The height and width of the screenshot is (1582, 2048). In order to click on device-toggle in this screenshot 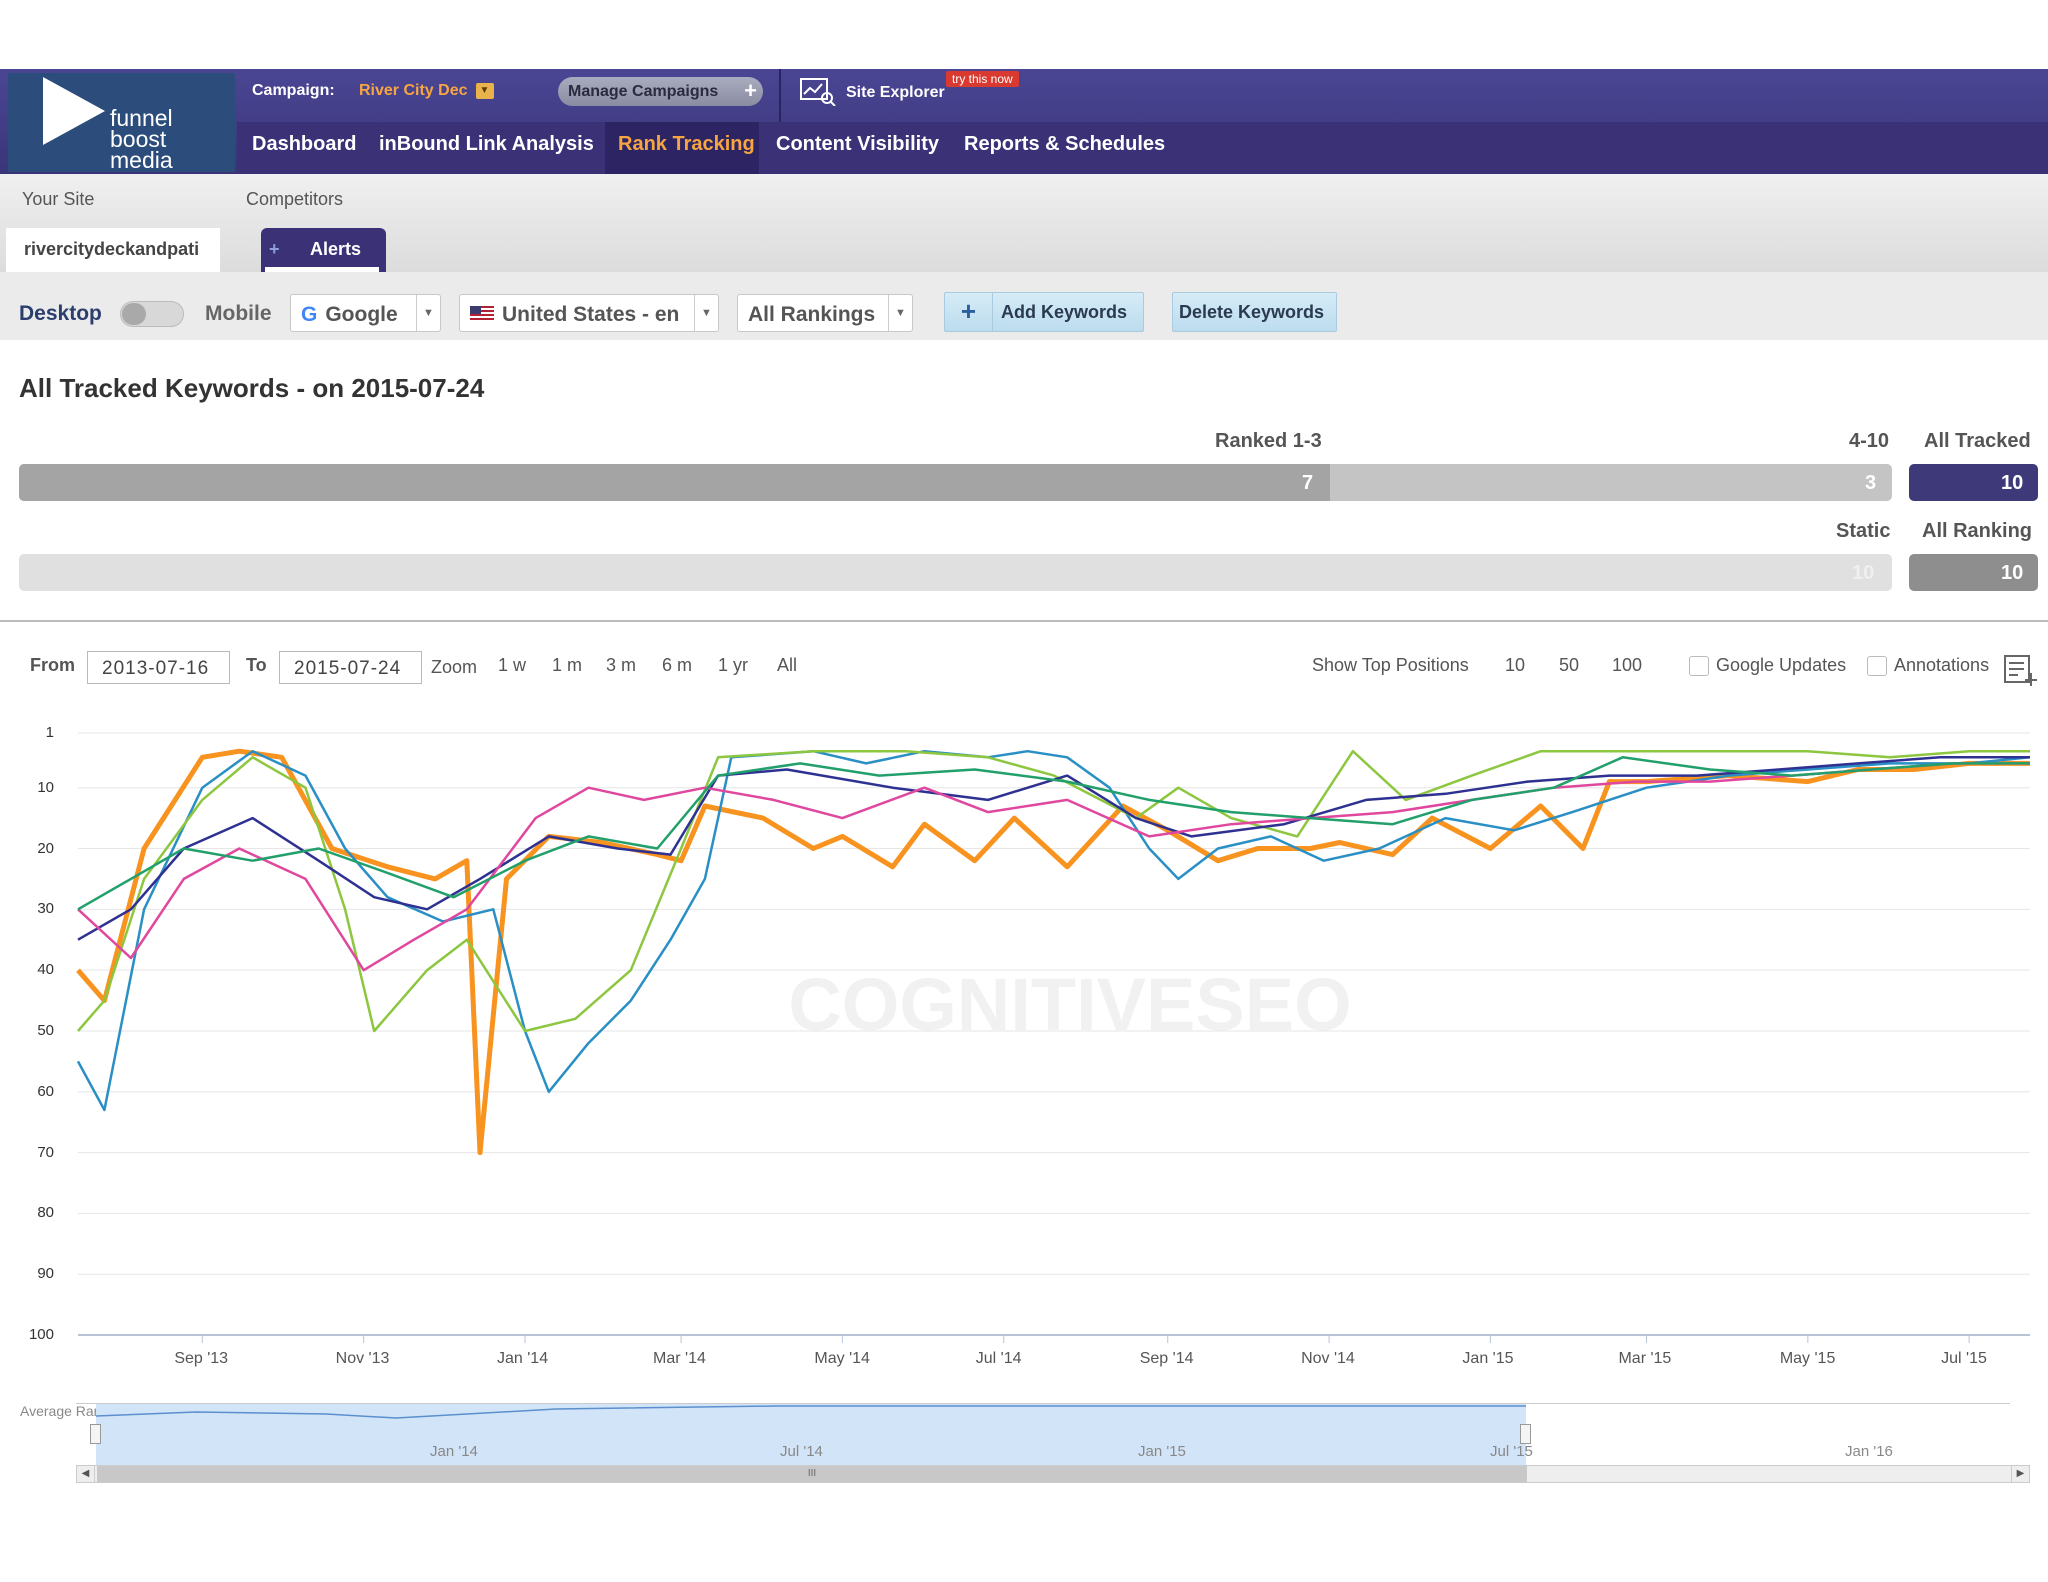, I will do `click(152, 314)`.